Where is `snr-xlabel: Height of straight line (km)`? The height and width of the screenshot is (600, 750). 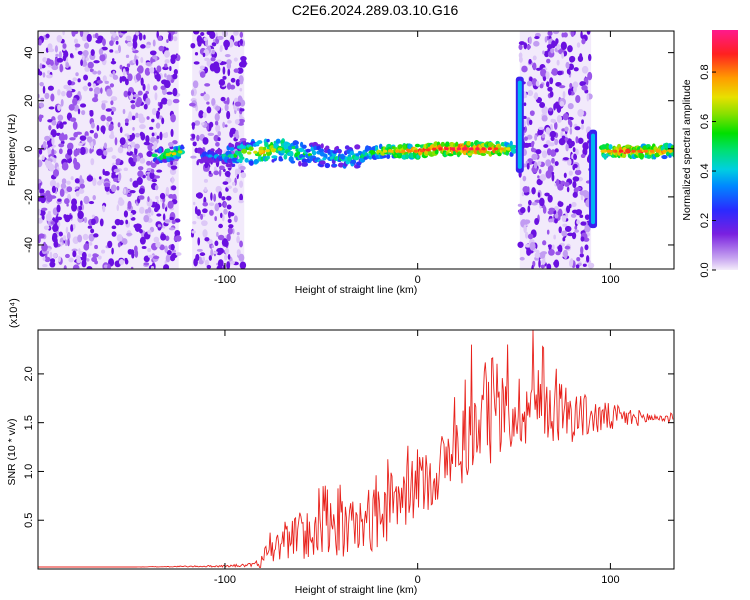 snr-xlabel: Height of straight line (km) is located at coordinates (356, 590).